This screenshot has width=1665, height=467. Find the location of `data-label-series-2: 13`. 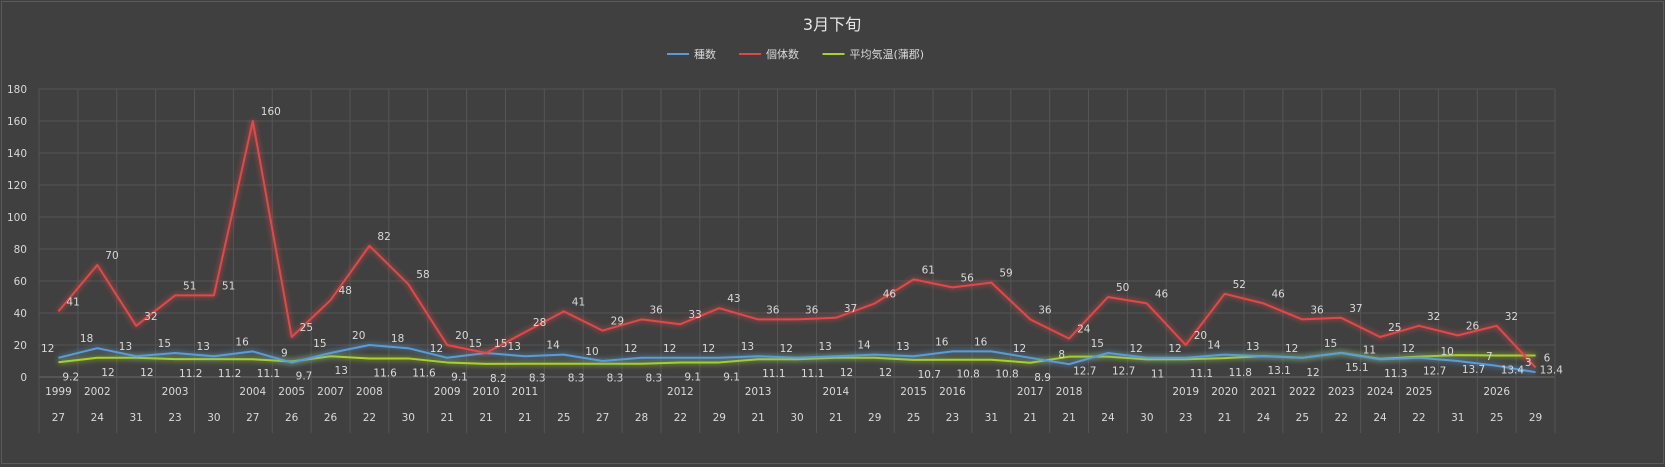

data-label-series-2: 13 is located at coordinates (341, 371).